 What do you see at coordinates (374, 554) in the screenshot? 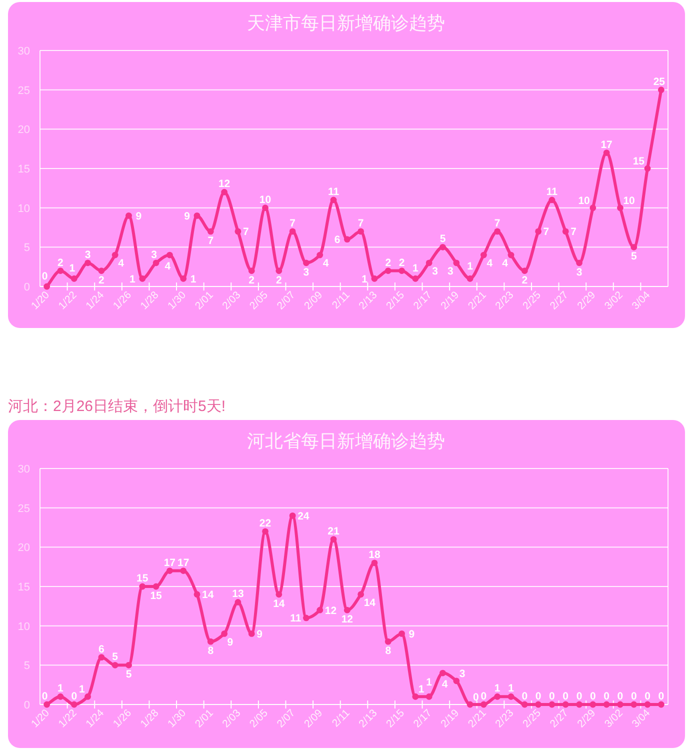
I see `data-label: 18` at bounding box center [374, 554].